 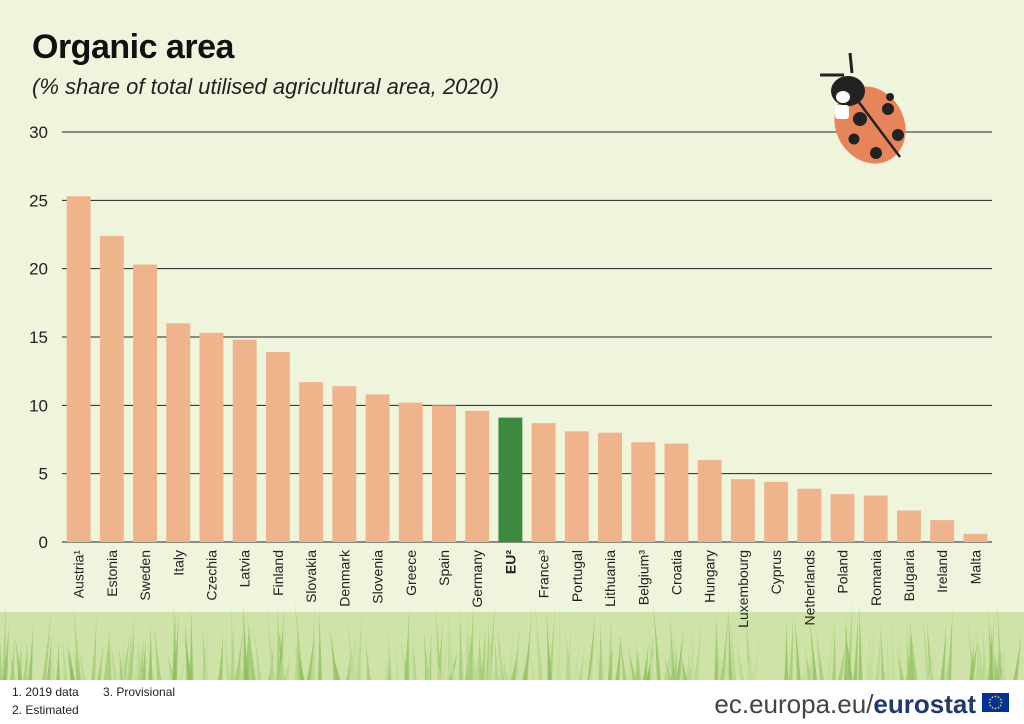 What do you see at coordinates (38, 337) in the screenshot?
I see `y-tick-label: 15` at bounding box center [38, 337].